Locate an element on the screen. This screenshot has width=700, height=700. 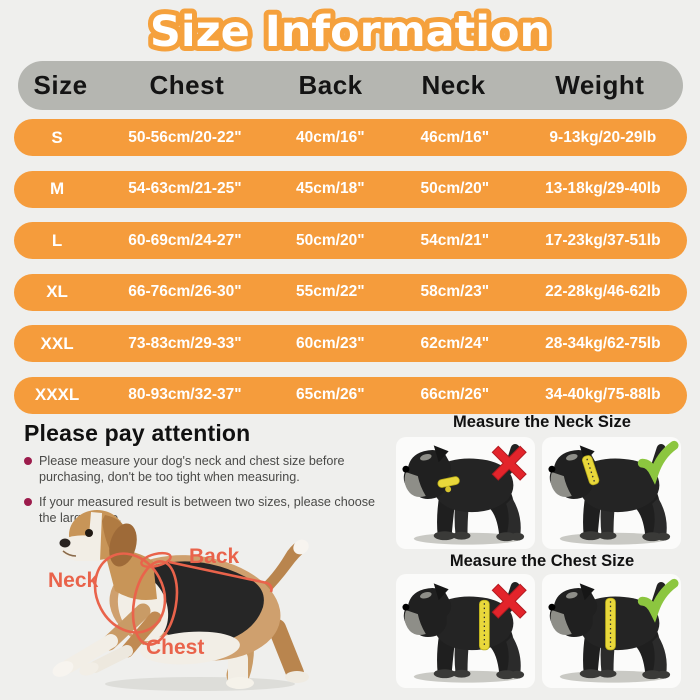
page-title: Size Information is located at coordinates (350, 32).